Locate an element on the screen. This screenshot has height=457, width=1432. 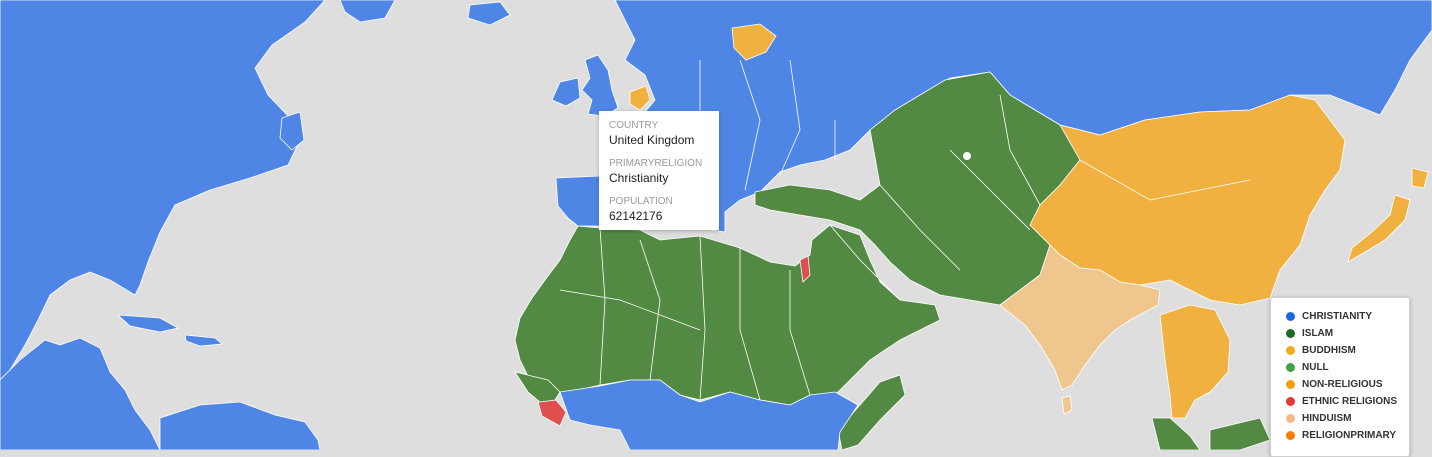
region-south-america is located at coordinates (240, 425).